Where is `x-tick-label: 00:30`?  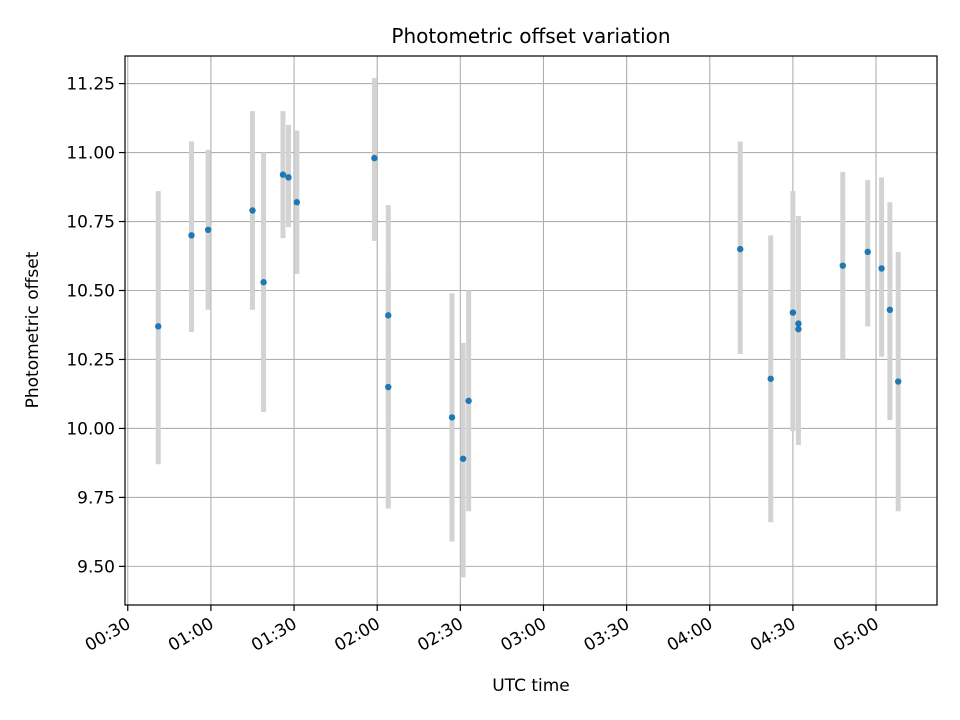 x-tick-label: 00:30 is located at coordinates (108, 635).